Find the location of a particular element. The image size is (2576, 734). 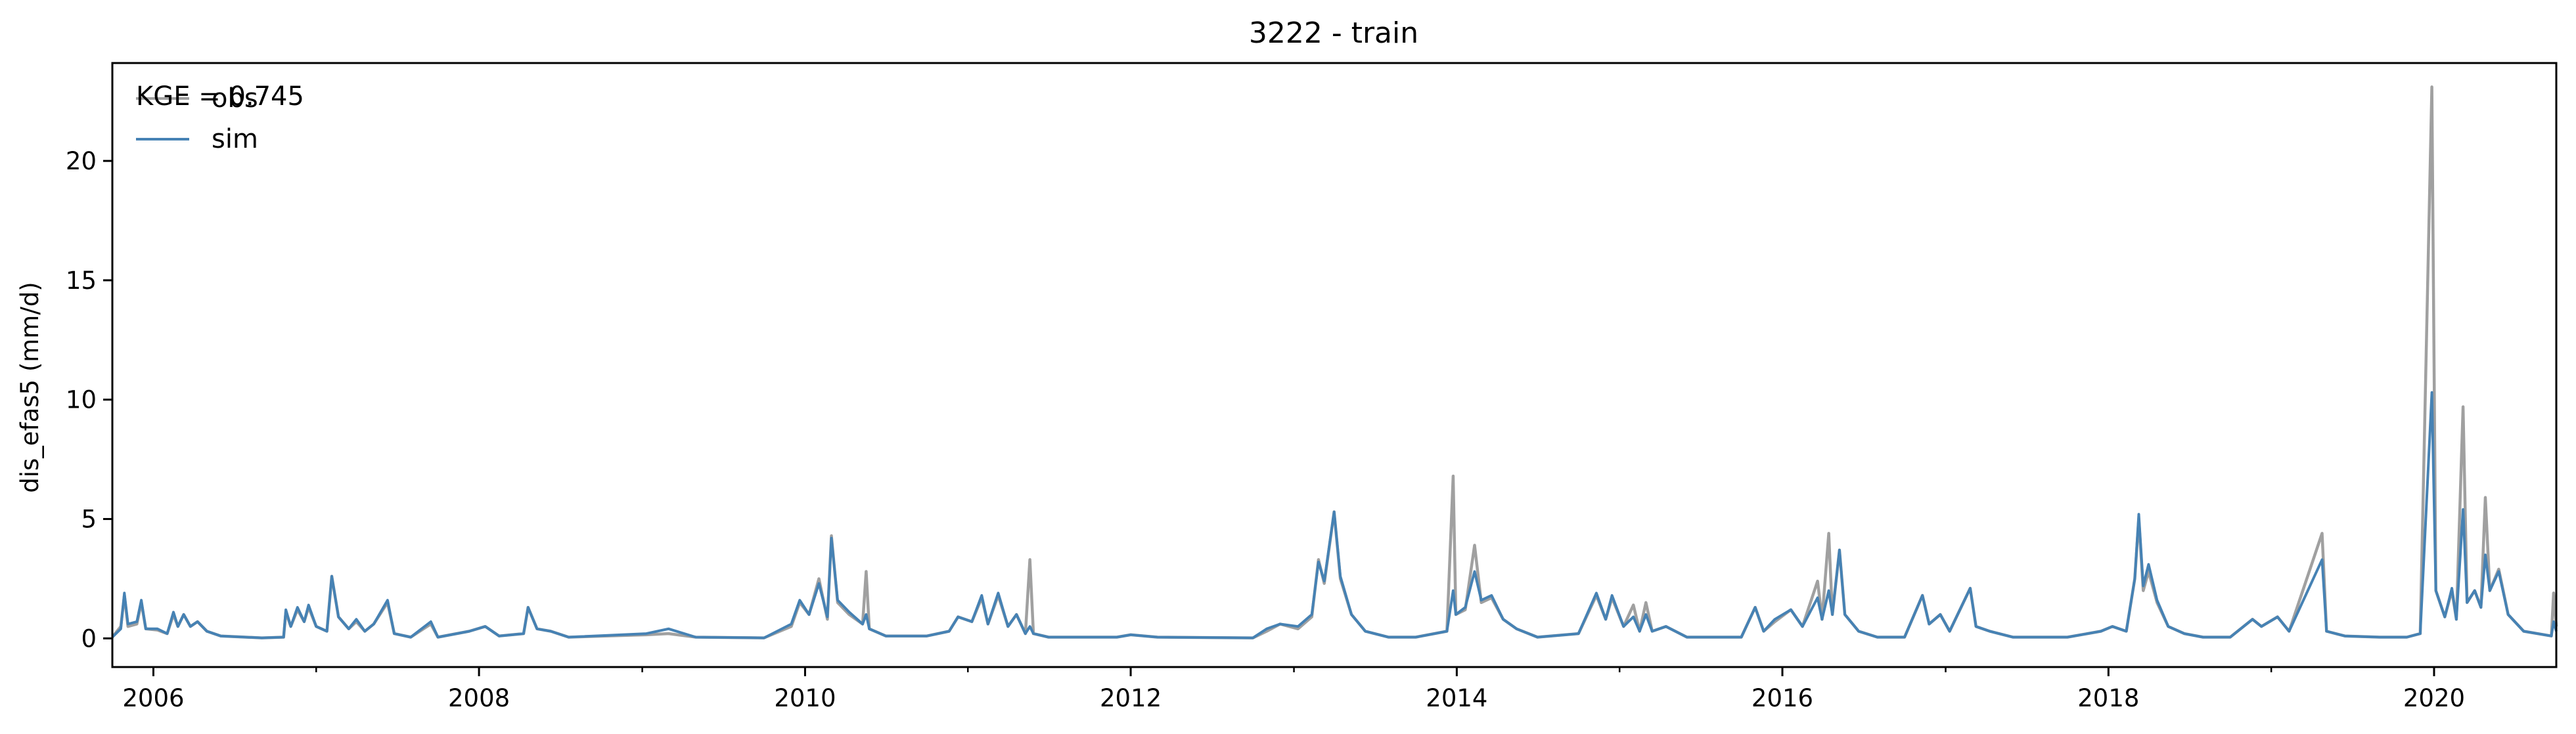

x-tick-label: 2006 is located at coordinates (153, 698).